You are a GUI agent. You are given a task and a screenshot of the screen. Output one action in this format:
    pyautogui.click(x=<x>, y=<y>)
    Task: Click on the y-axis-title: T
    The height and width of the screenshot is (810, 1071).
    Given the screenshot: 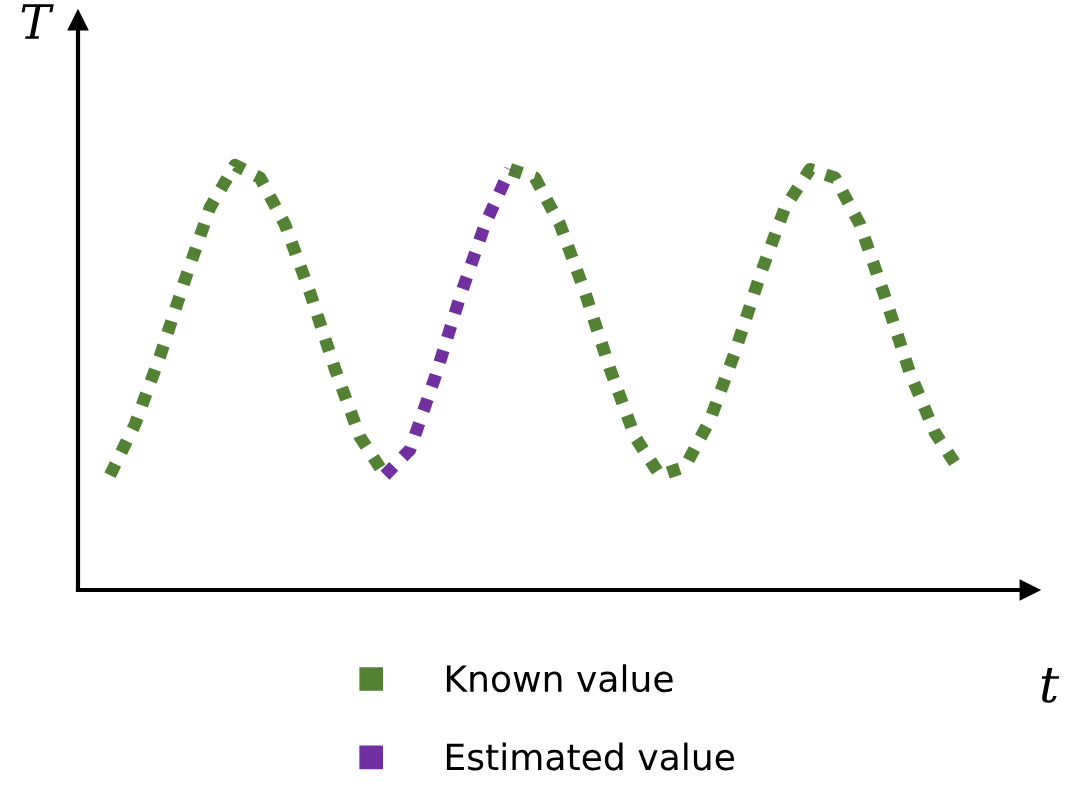 What is the action you would take?
    pyautogui.click(x=37, y=21)
    